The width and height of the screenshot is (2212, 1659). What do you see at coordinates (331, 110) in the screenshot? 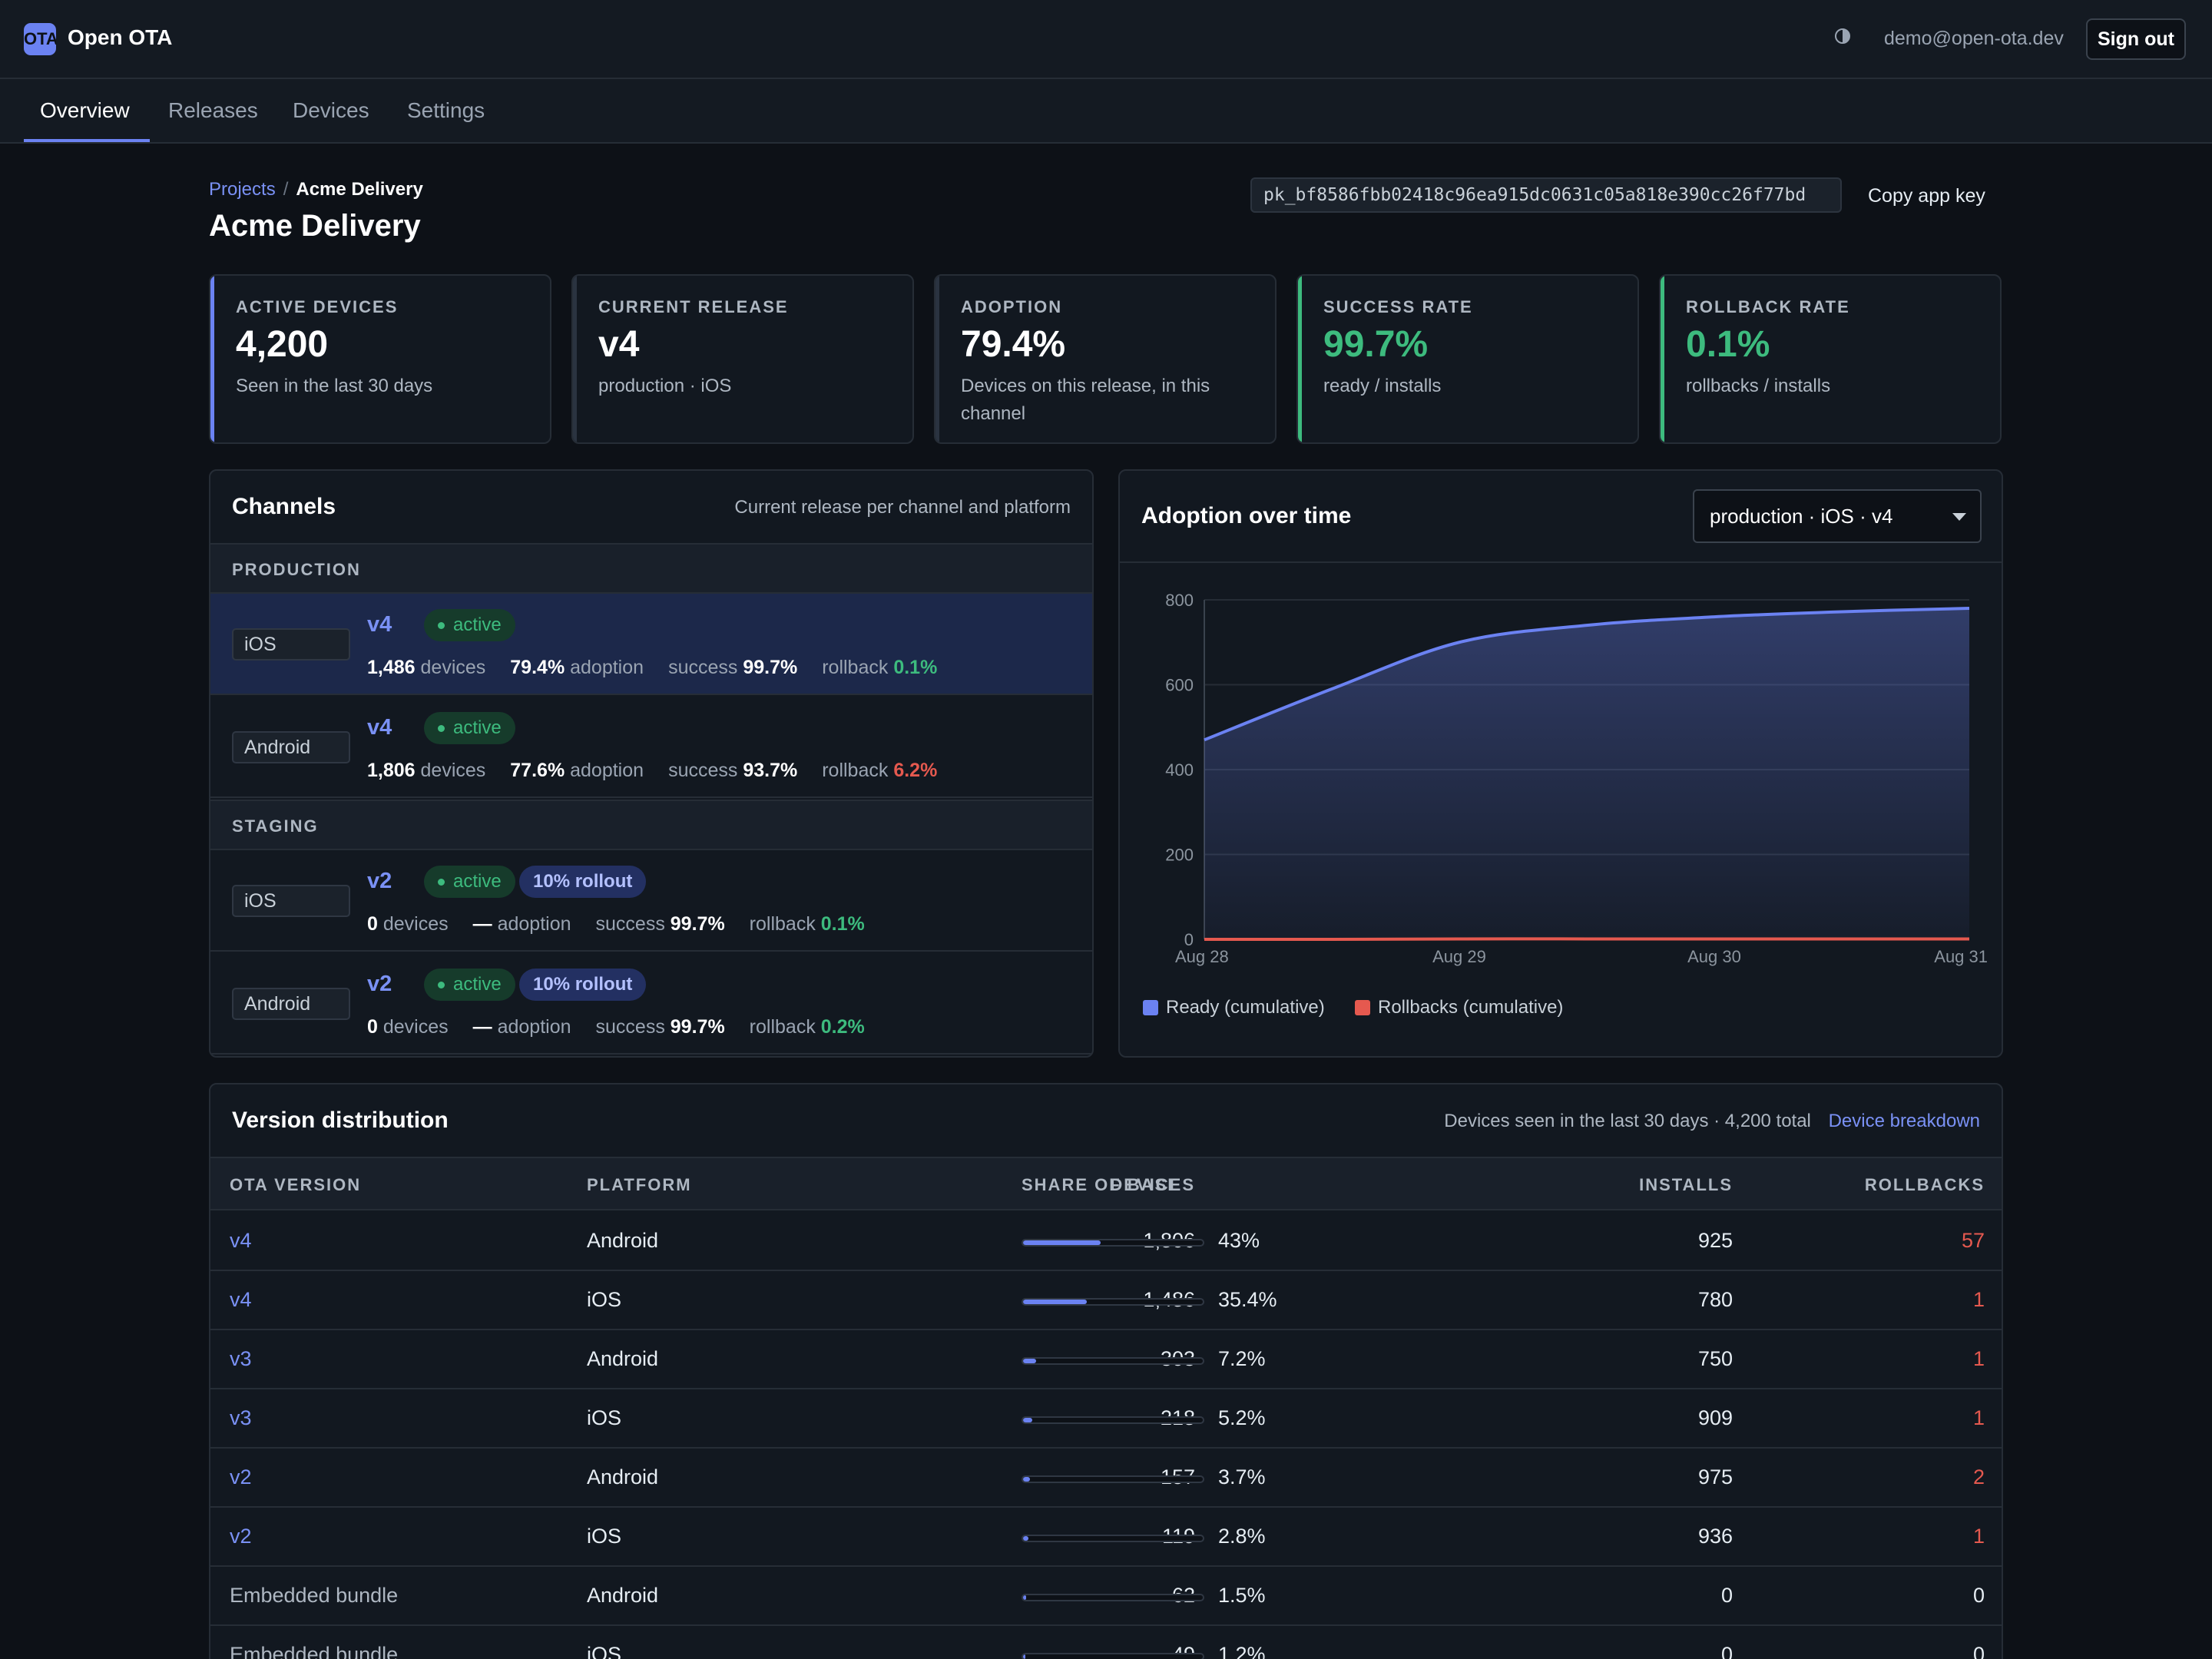
I see `tab-devices: Devices` at bounding box center [331, 110].